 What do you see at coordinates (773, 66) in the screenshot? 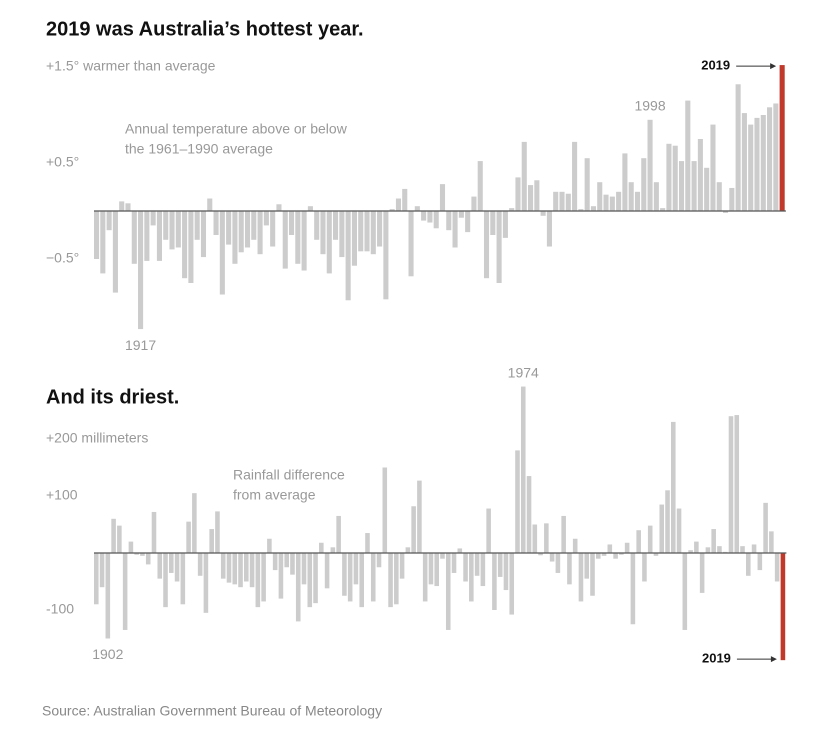
I see `arrow-head` at bounding box center [773, 66].